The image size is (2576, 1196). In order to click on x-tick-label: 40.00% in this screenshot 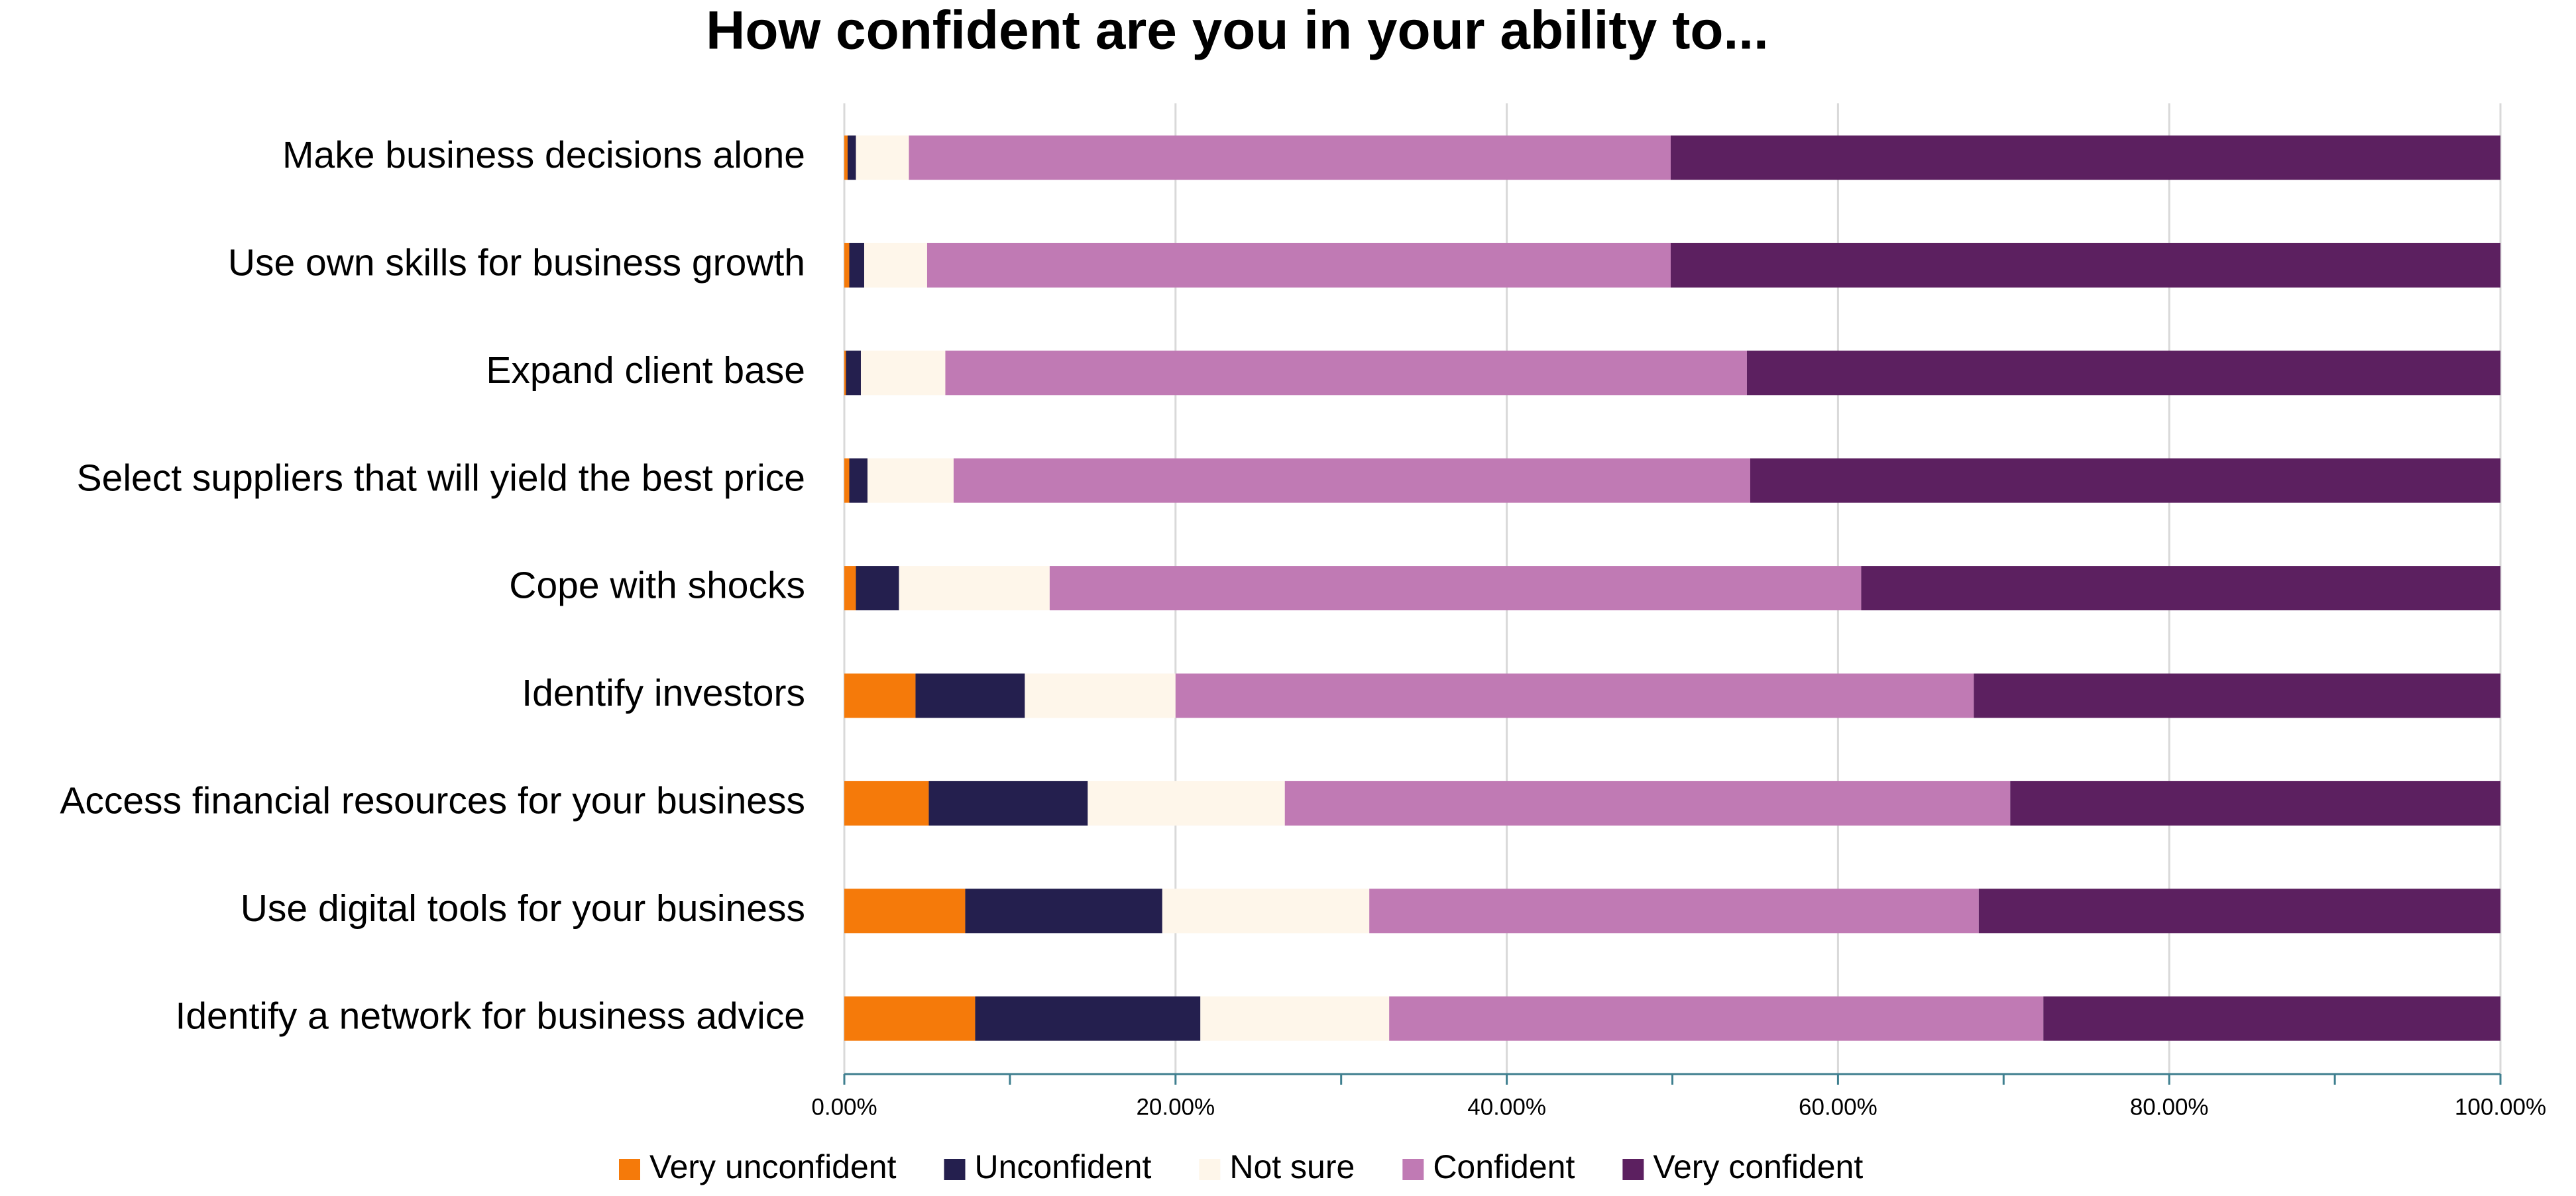, I will do `click(1506, 1107)`.